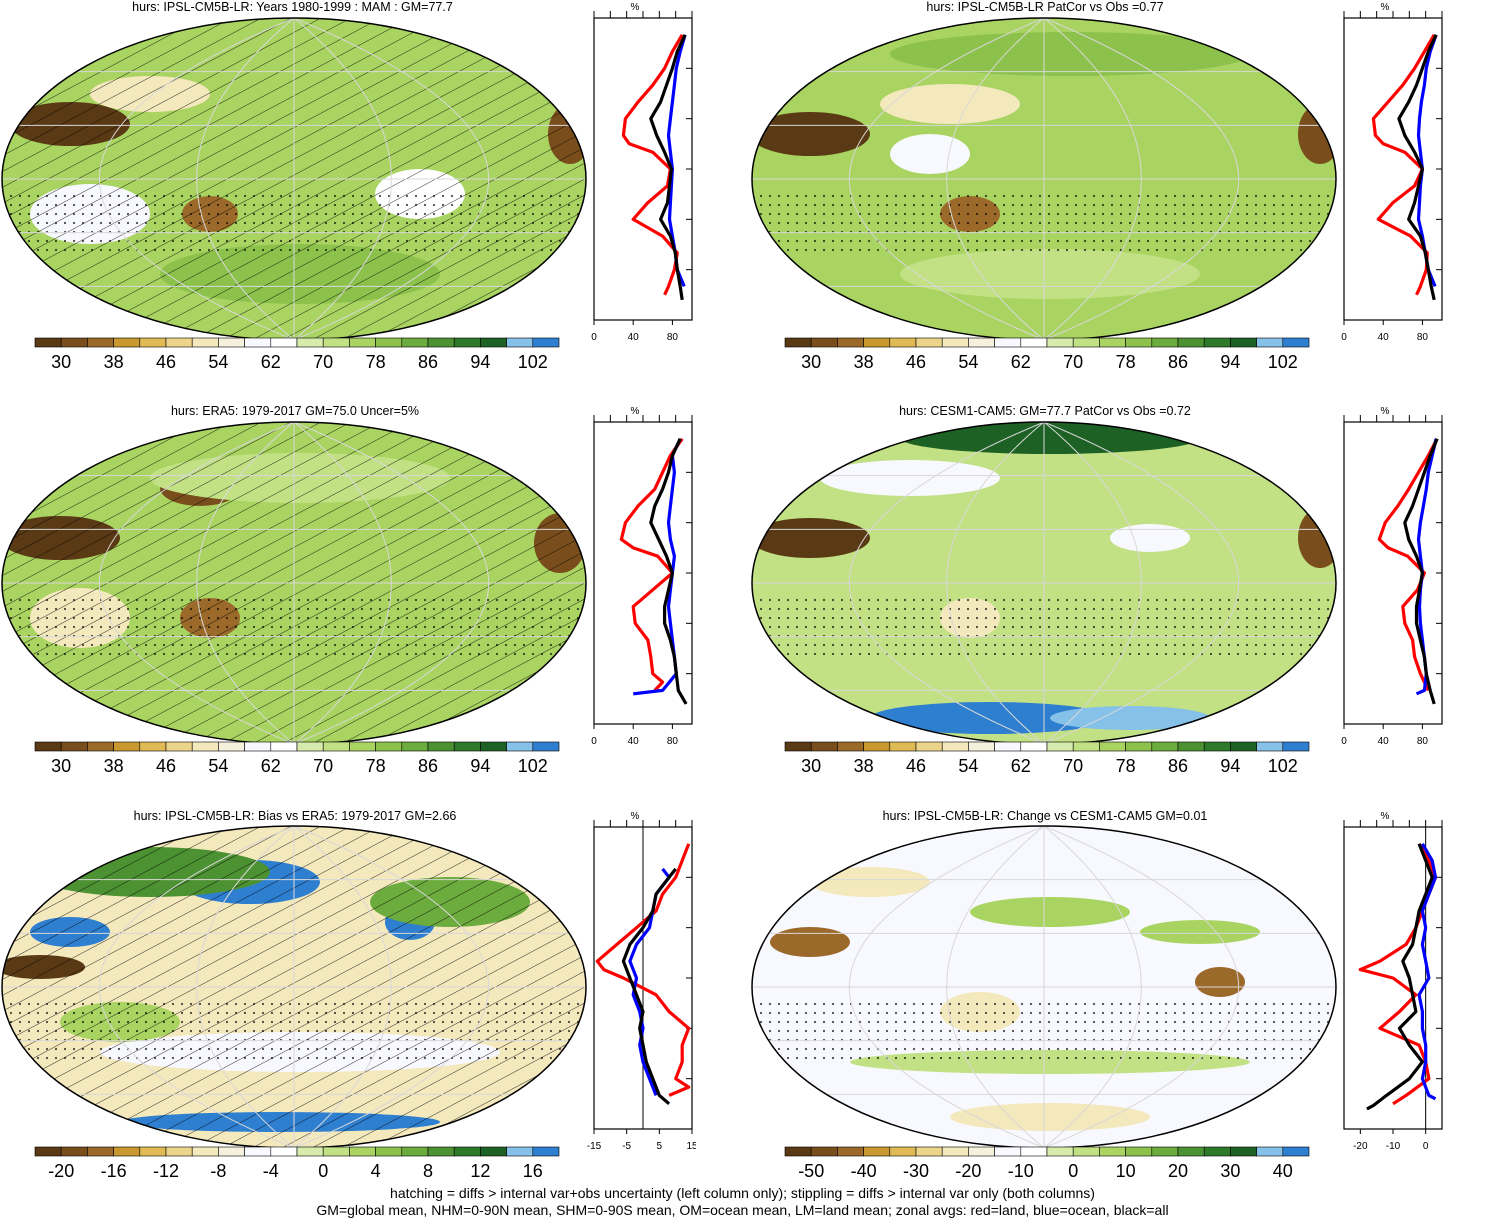 This screenshot has width=1485, height=1219. I want to click on colorbar-tick-label: 4, so click(376, 1171).